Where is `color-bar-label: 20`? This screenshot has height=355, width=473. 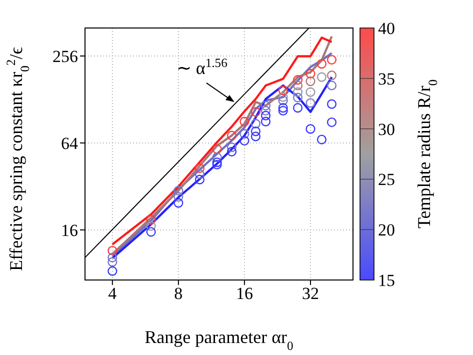 color-bar-label: 20 is located at coordinates (386, 230).